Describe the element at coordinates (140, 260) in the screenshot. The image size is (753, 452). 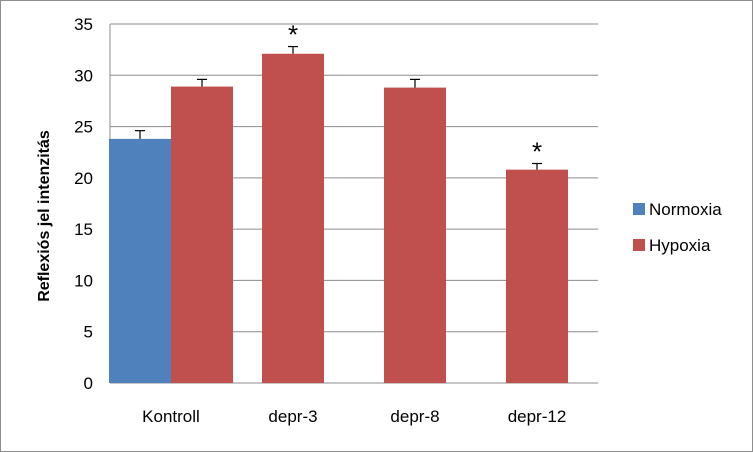
I see `bar-normoxia-kontroll` at that location.